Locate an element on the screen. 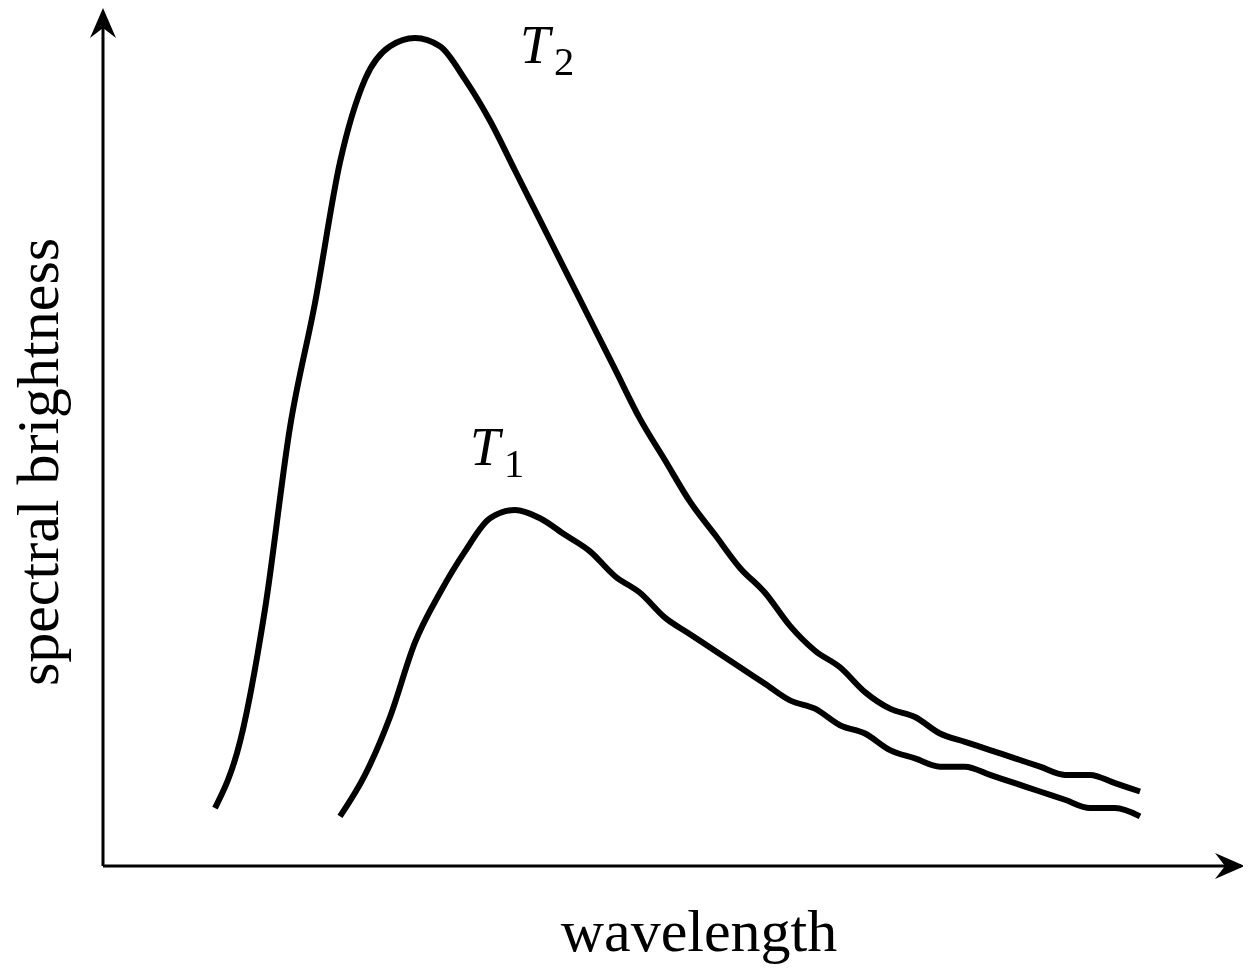 The height and width of the screenshot is (972, 1251). x-axis-title: wavelength is located at coordinates (699, 931).